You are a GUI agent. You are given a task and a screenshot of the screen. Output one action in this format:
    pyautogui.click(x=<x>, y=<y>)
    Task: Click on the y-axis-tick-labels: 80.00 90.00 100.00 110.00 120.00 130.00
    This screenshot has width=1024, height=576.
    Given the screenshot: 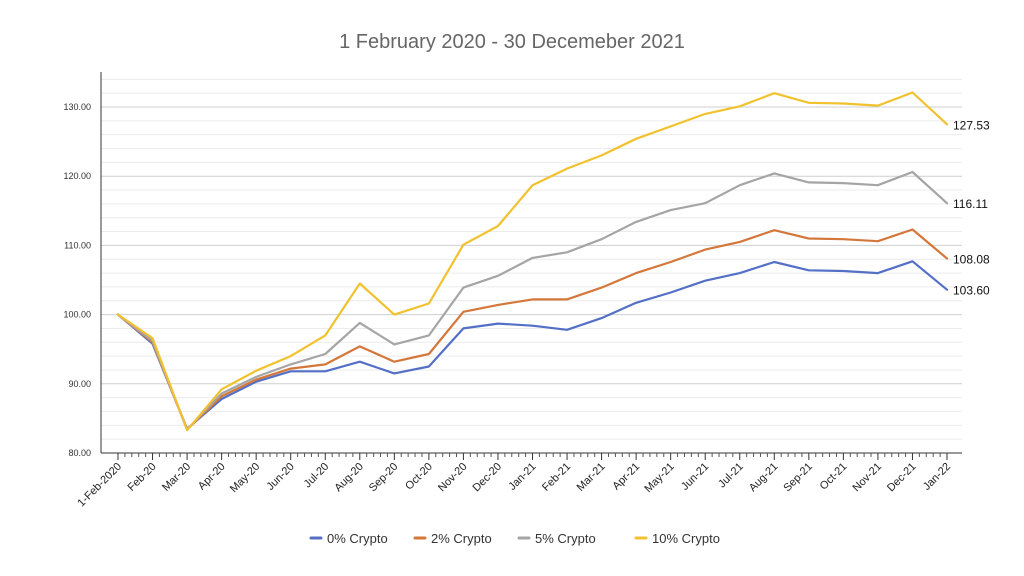 What is the action you would take?
    pyautogui.click(x=77, y=280)
    